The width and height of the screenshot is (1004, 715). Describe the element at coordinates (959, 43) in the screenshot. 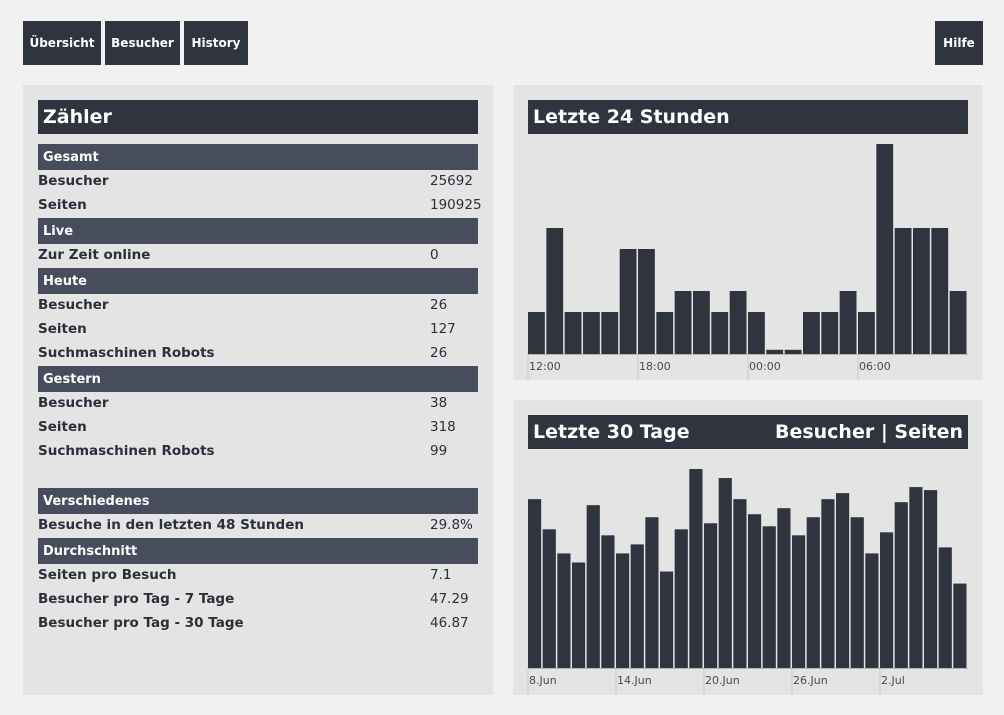

I see `nav-help-button: Hilfe` at that location.